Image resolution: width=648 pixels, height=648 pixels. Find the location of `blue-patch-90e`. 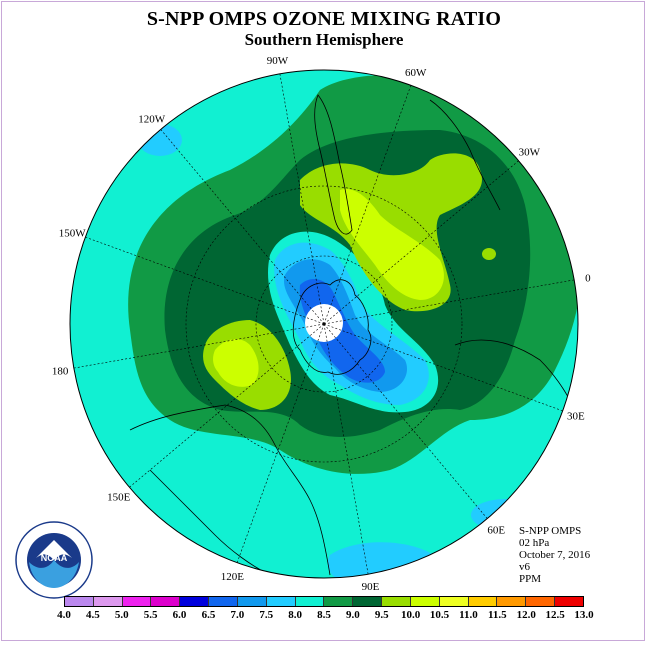

blue-patch-90e is located at coordinates (385, 560).